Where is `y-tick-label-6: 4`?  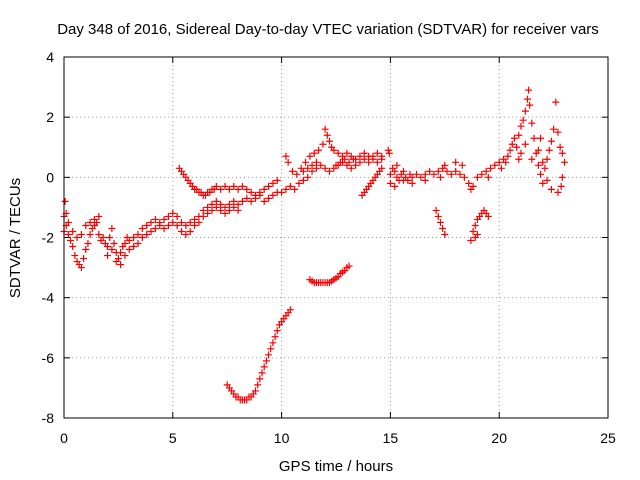 y-tick-label-6: 4 is located at coordinates (50, 57).